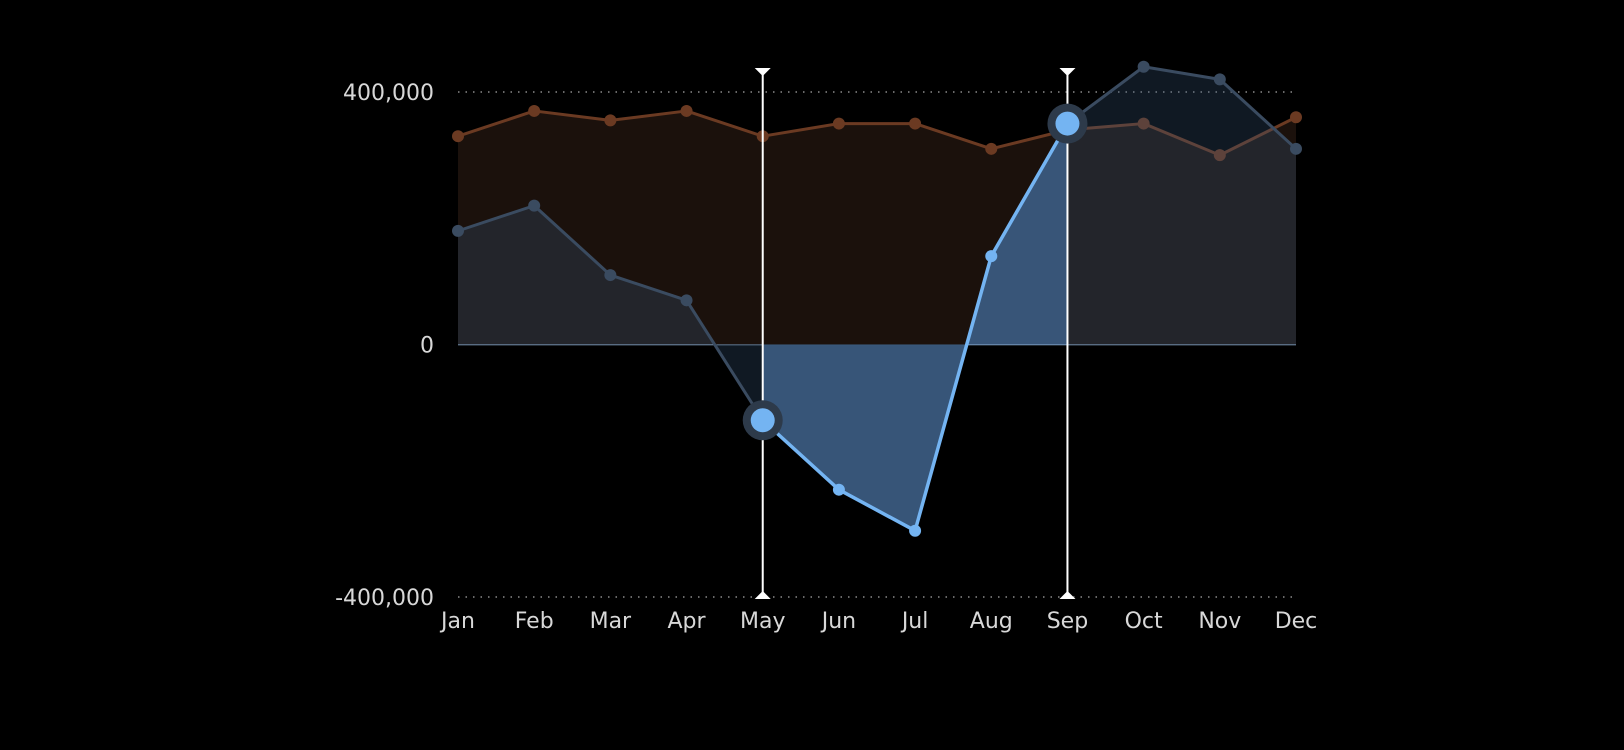  Describe the element at coordinates (991, 621) in the screenshot. I see `x-tick-label: Aug` at that location.